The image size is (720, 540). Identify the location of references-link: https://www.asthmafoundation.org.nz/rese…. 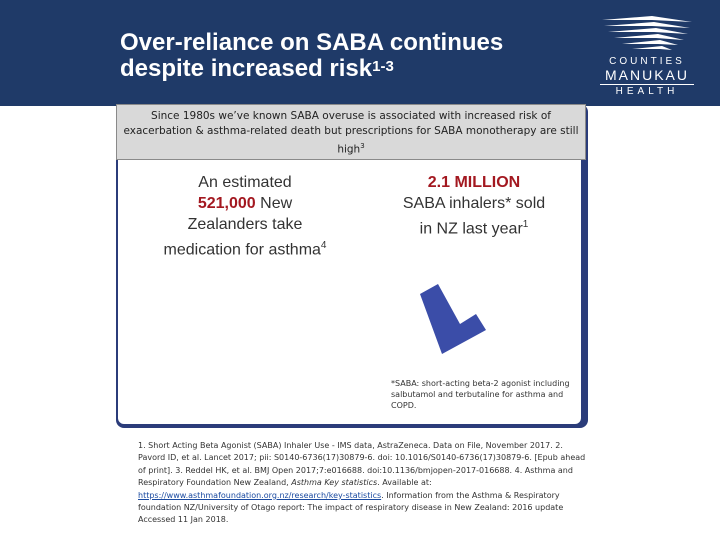
(260, 495).